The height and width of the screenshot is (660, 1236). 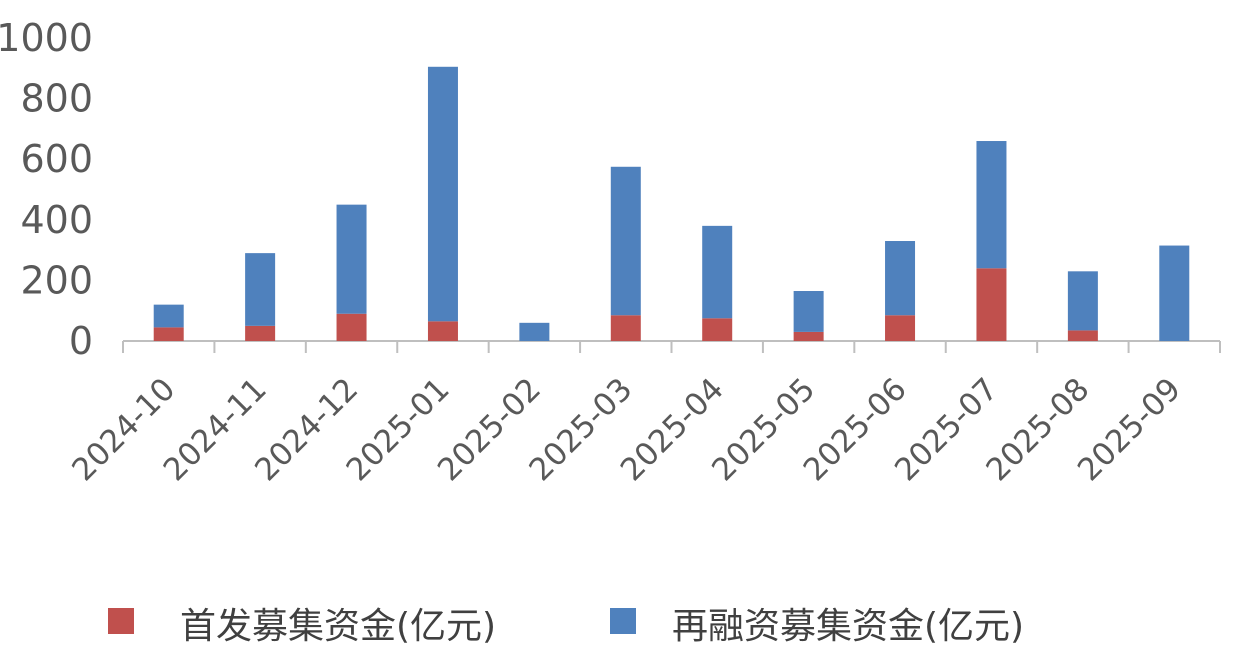 What do you see at coordinates (56, 99) in the screenshot?
I see `y-tick-label: 800` at bounding box center [56, 99].